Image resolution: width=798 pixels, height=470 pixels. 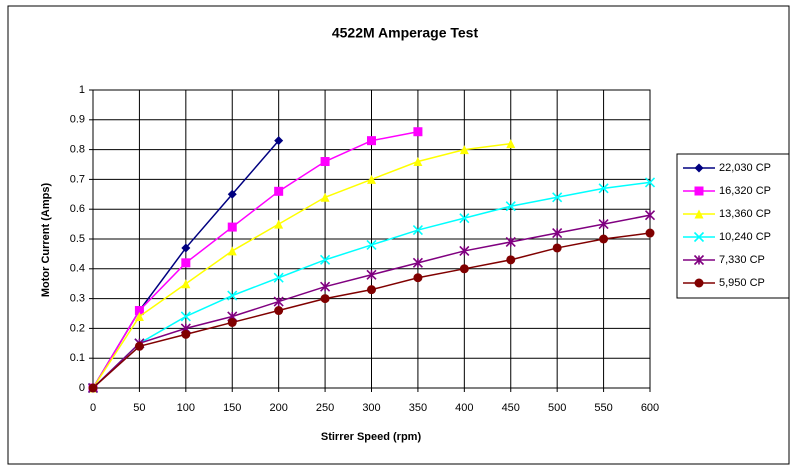 I want to click on y-tick-label: 0.2, so click(x=77, y=328).